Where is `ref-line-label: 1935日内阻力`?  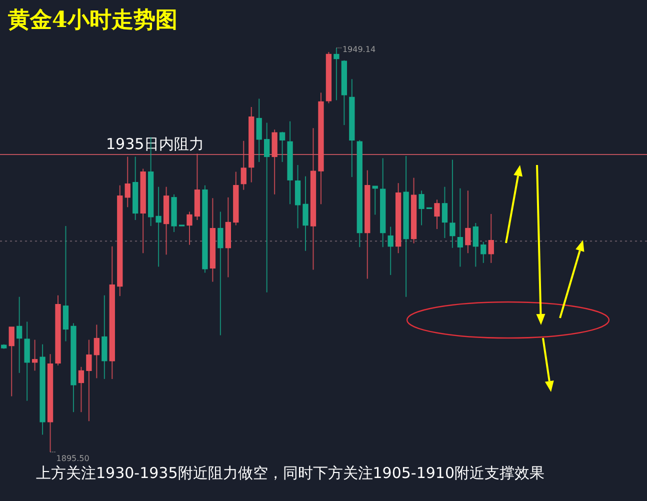 ref-line-label: 1935日内阻力 is located at coordinates (155, 143).